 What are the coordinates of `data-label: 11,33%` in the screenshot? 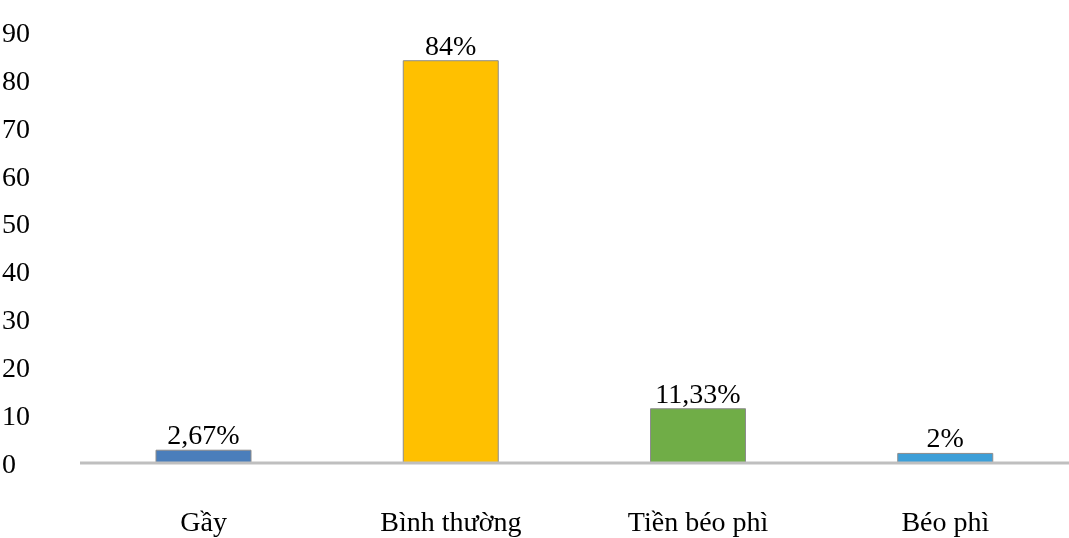 It's located at (698, 393).